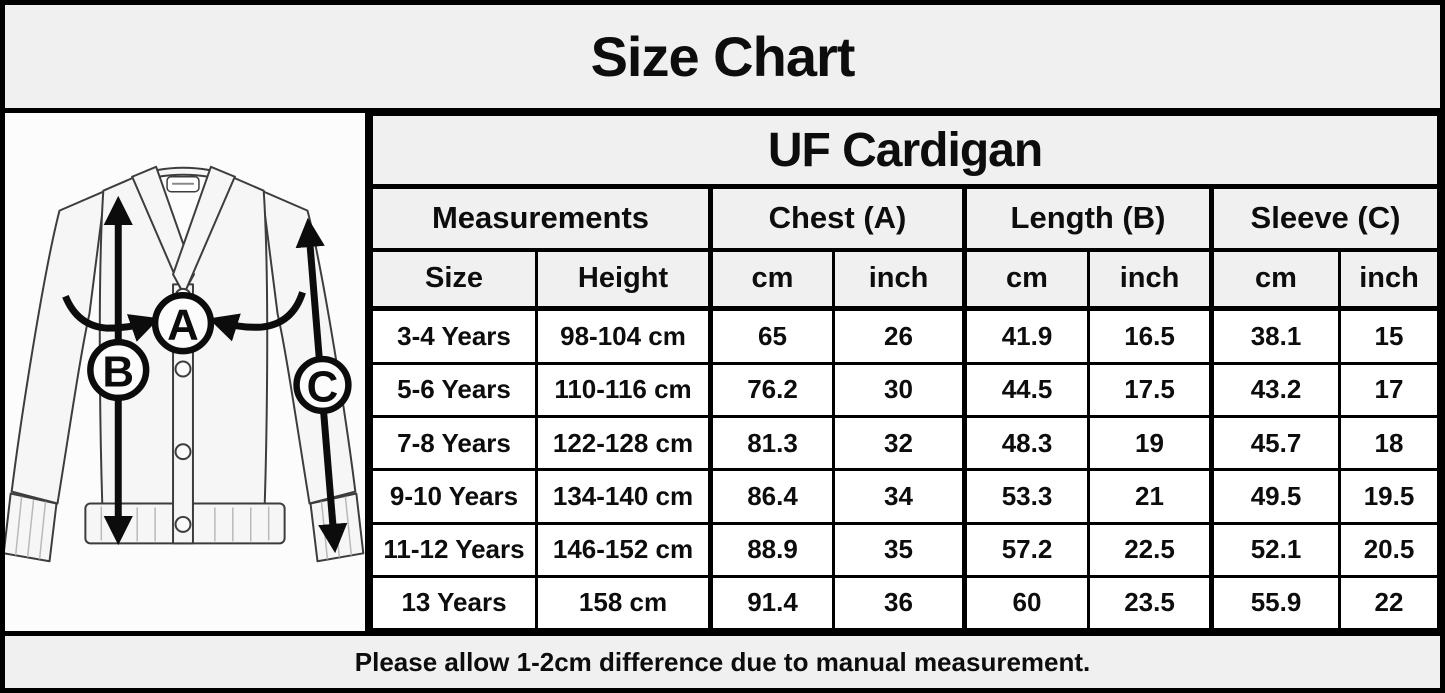 The image size is (1445, 693). I want to click on cell-sleeve-cm: 55.9, so click(1275, 603).